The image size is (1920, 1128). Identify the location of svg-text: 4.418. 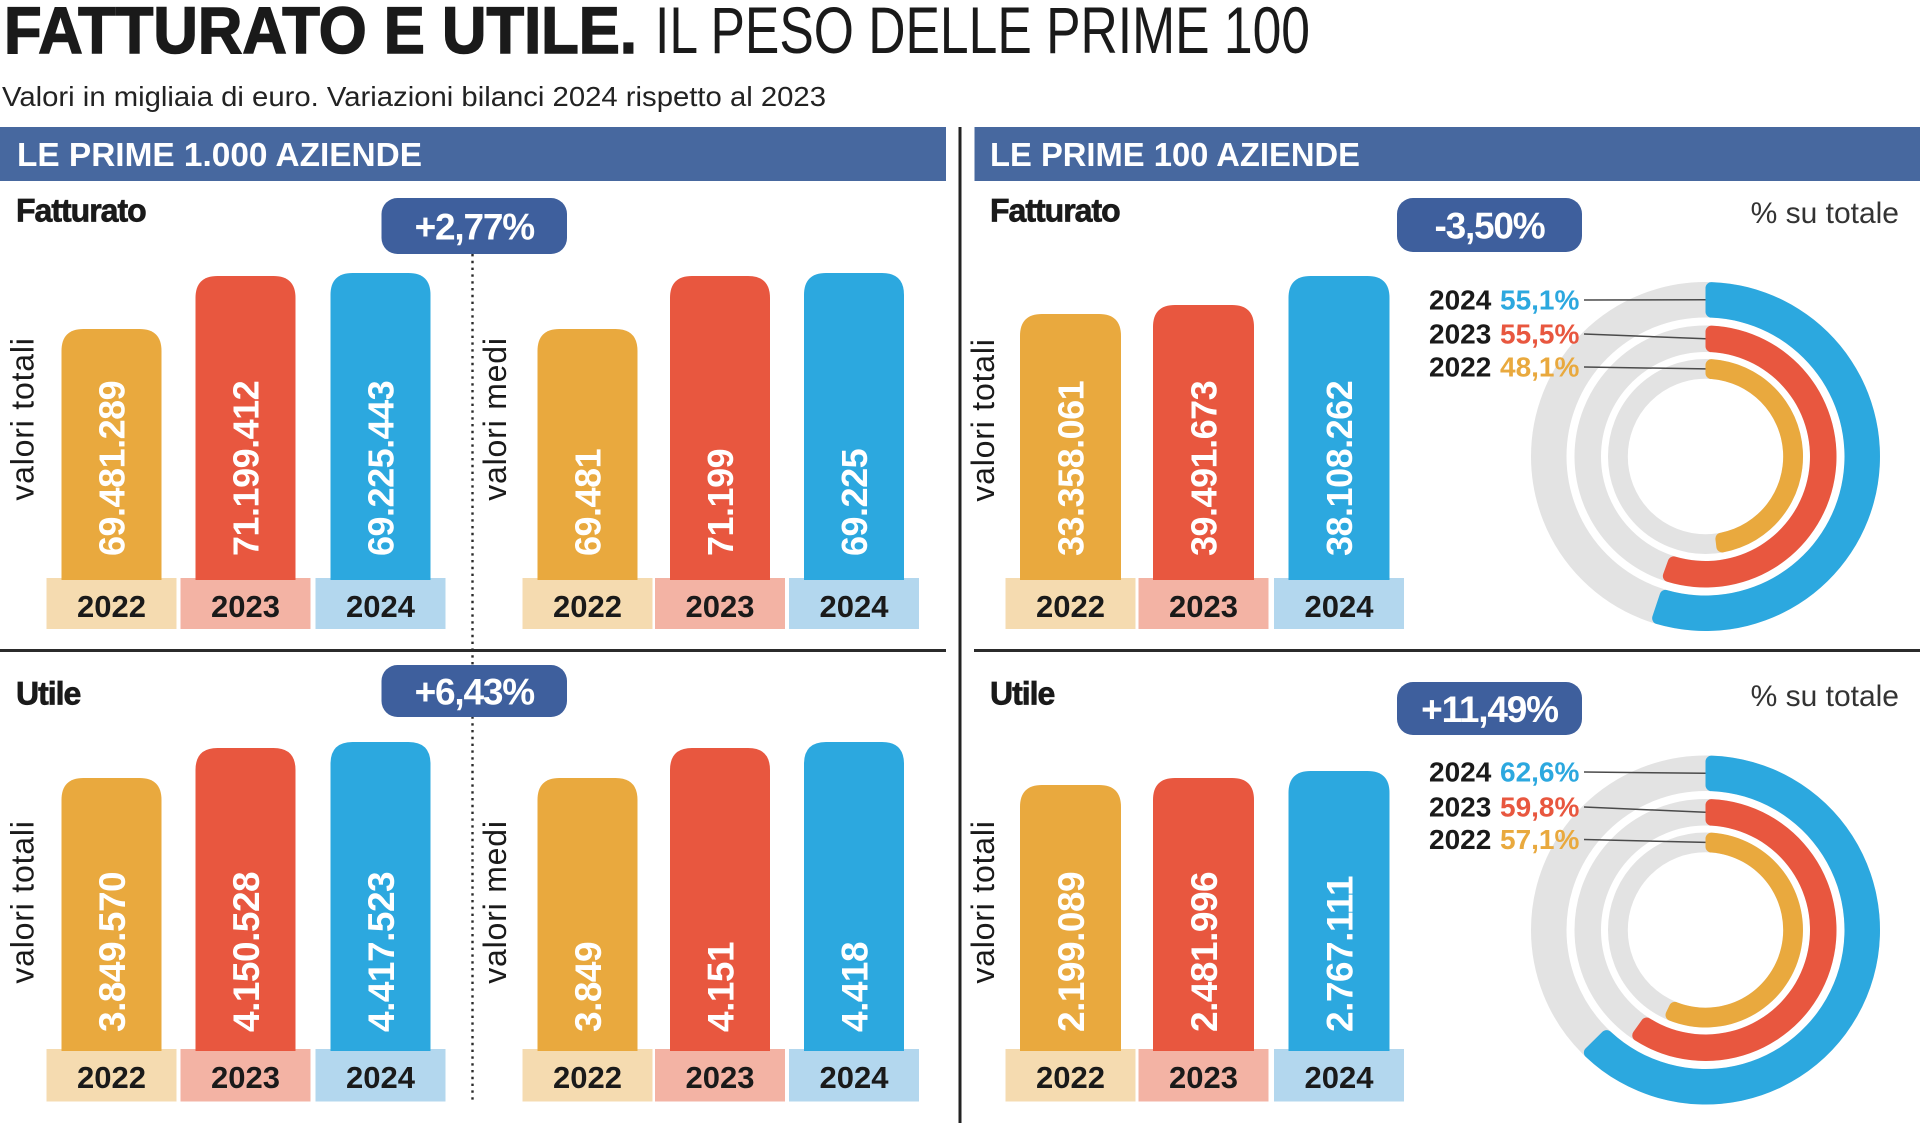
(854, 987).